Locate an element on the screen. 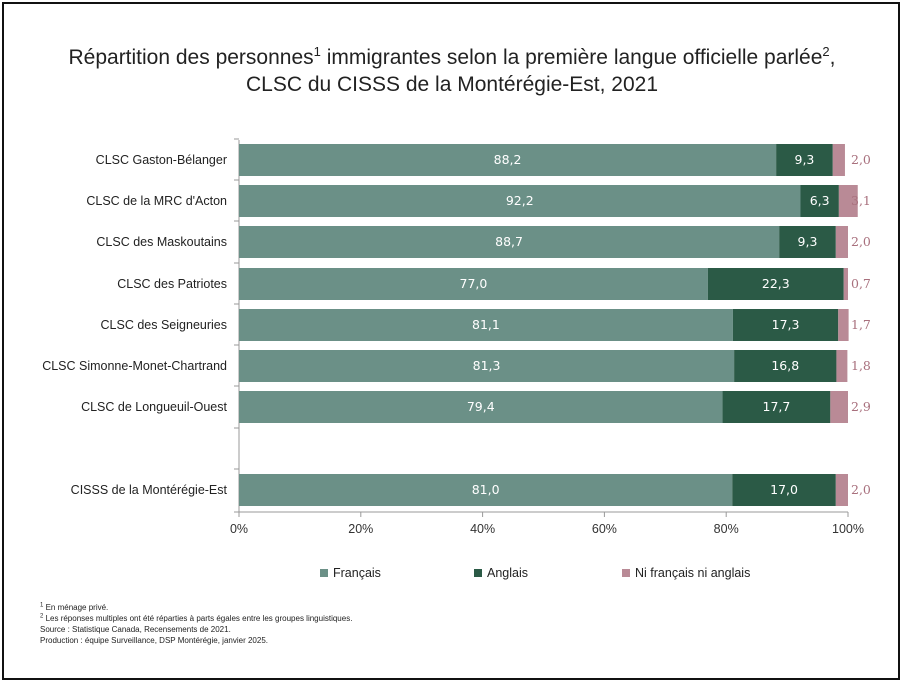 The height and width of the screenshot is (684, 904). legend-item-anglais: Anglais is located at coordinates (501, 573).